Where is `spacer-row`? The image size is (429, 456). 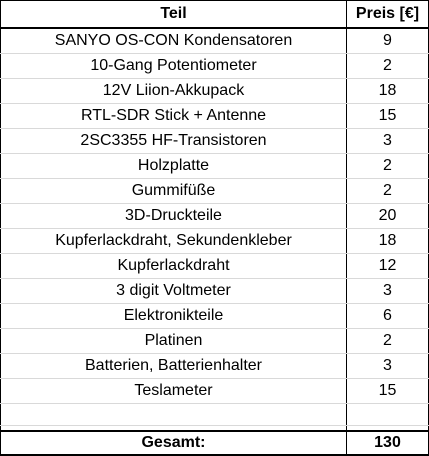
spacer-row is located at coordinates (214, 428).